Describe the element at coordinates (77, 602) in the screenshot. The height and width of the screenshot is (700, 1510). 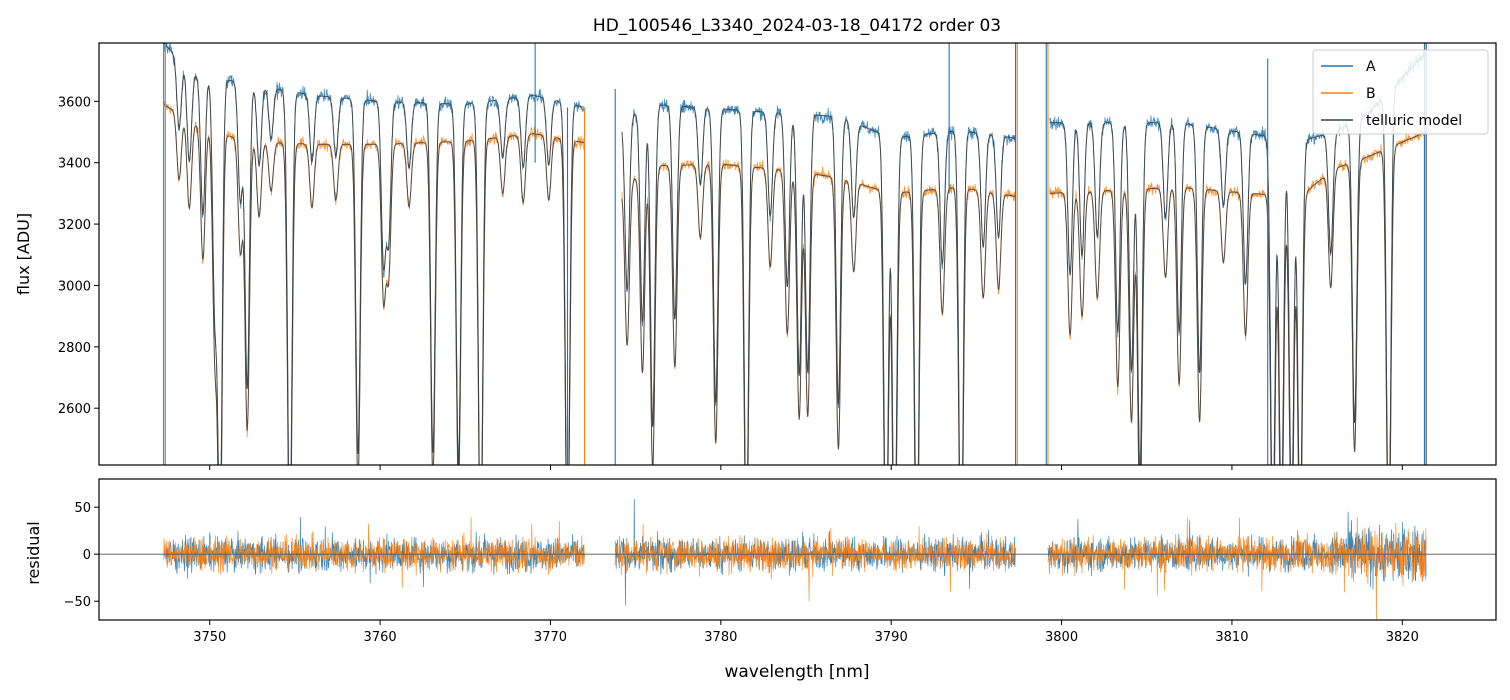
I see `residual-ytick-label-0: −50` at that location.